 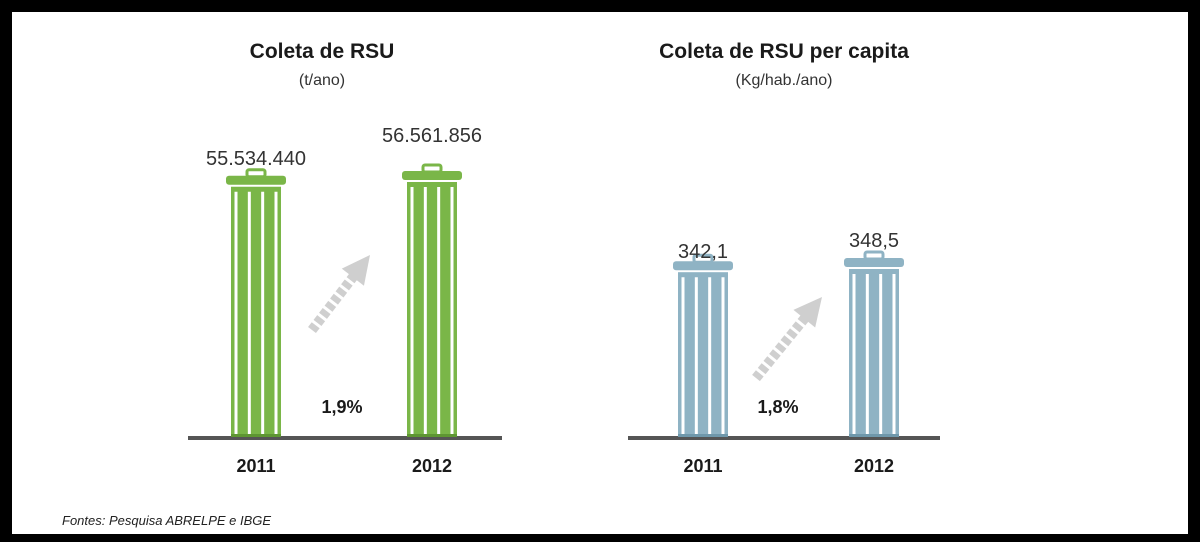 I want to click on value-label-coleta-2011: 55.534.440, so click(x=256, y=159).